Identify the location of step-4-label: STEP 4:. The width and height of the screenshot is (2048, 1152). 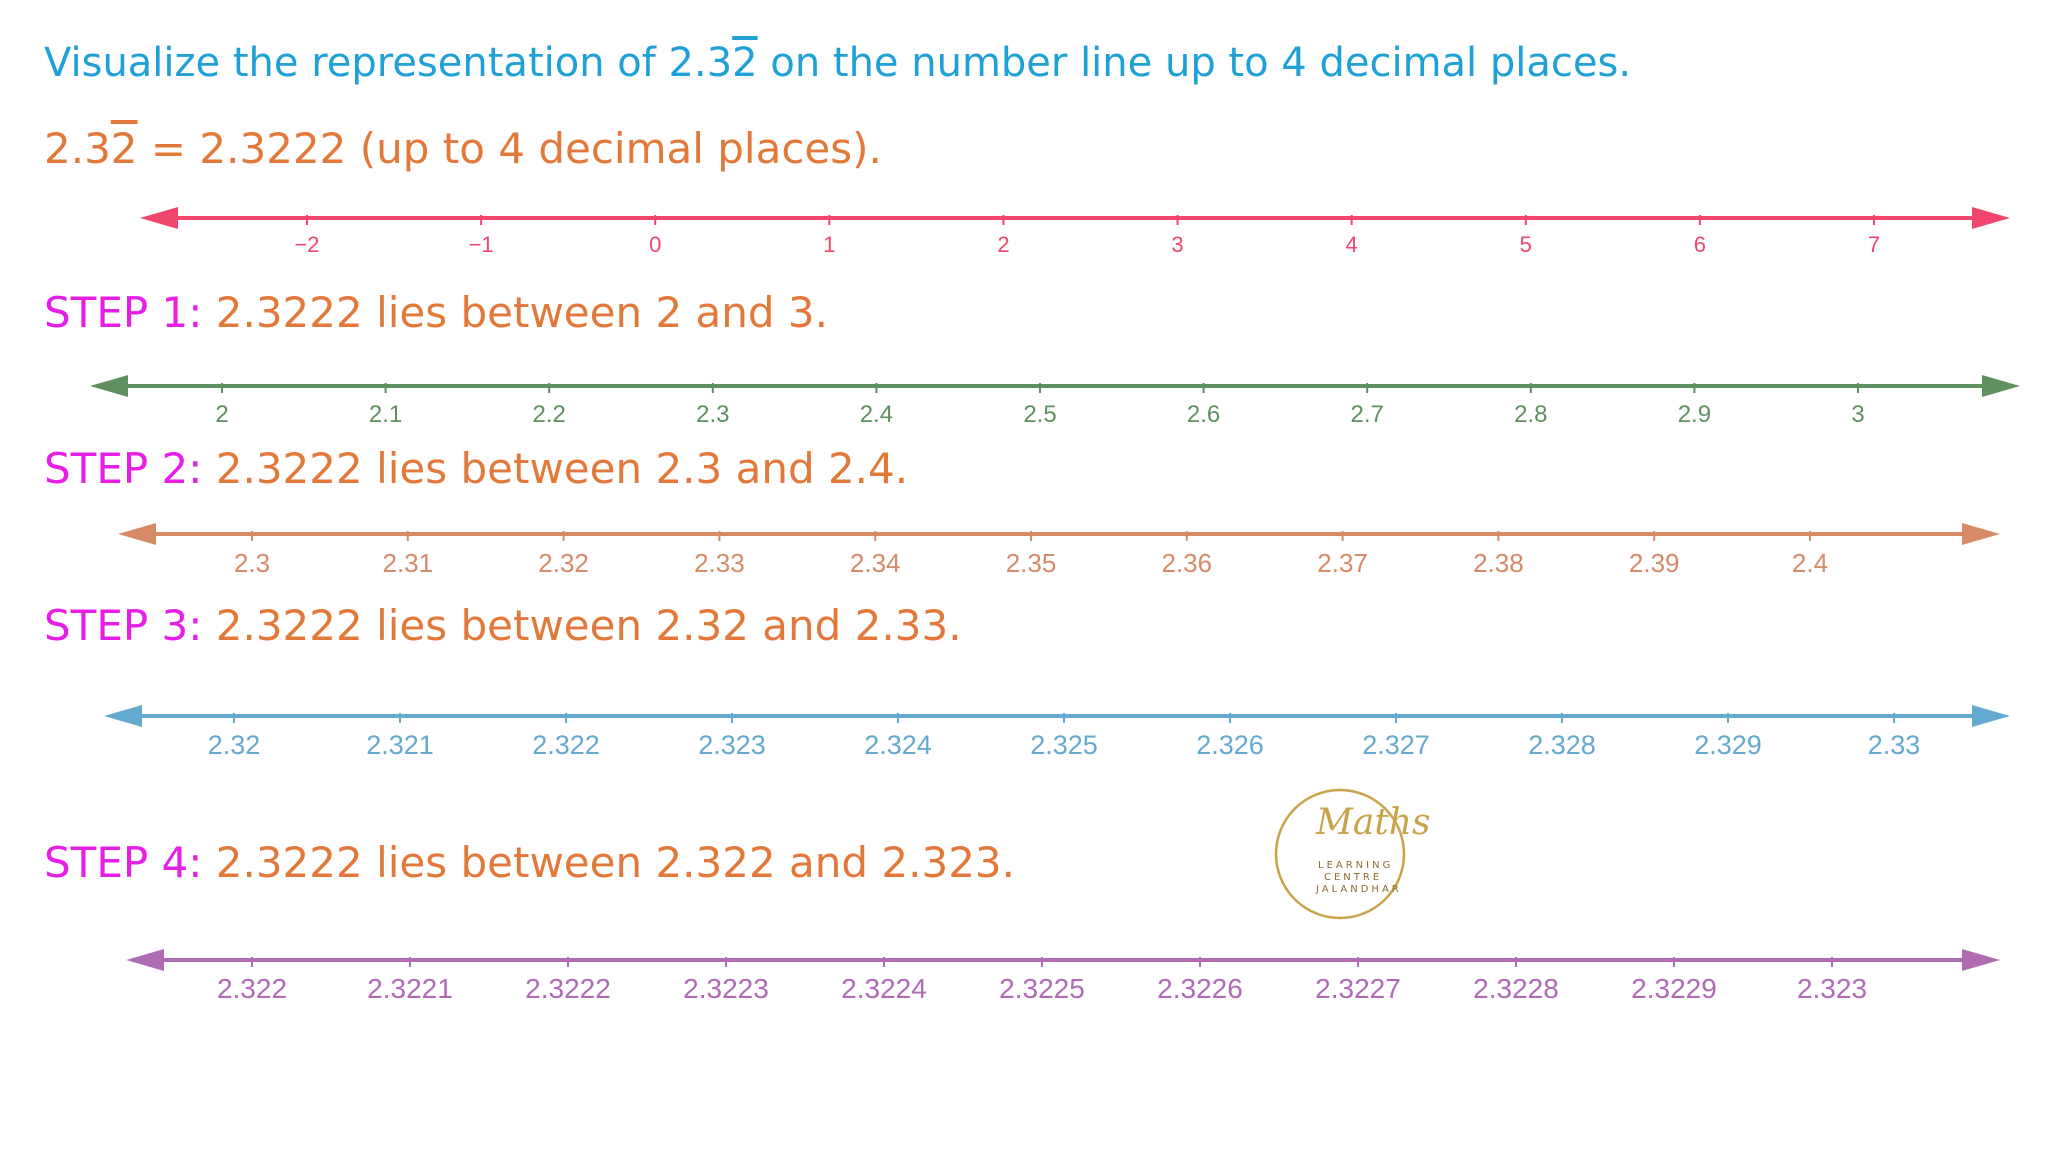
(123, 862).